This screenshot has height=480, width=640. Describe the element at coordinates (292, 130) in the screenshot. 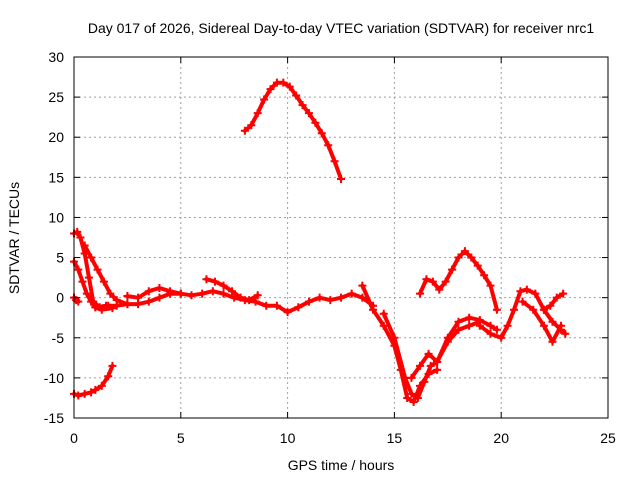

I see `series-sat-i` at that location.